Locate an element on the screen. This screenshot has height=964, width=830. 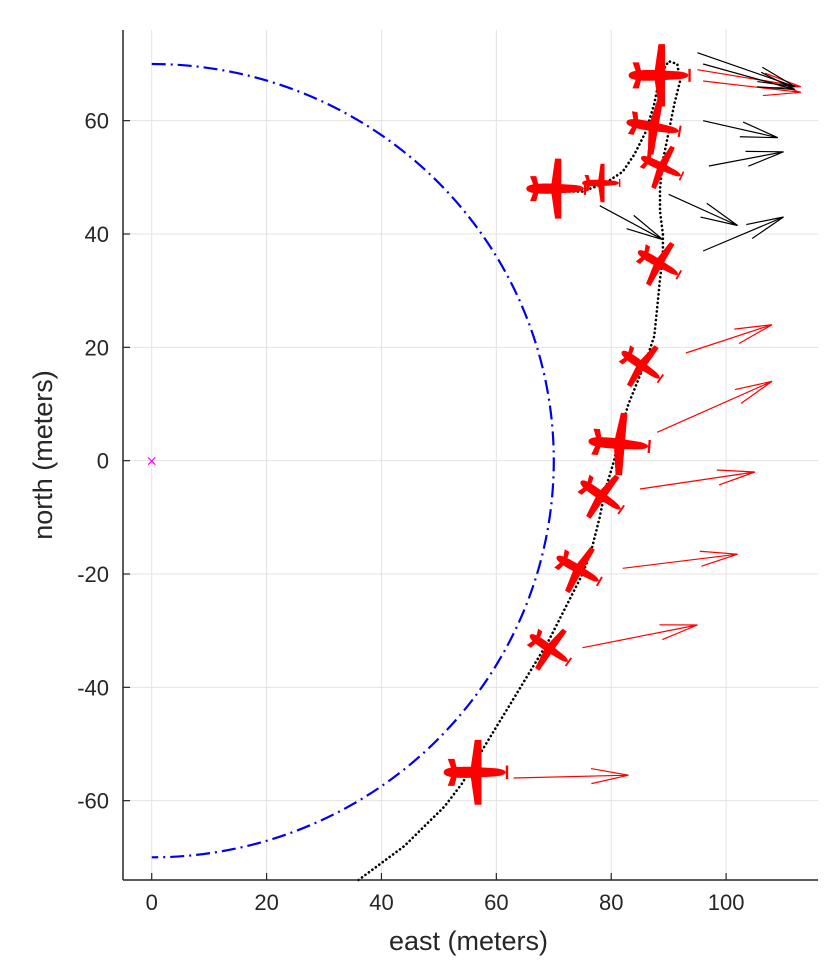
x-tick-label: 40 is located at coordinates (381, 902).